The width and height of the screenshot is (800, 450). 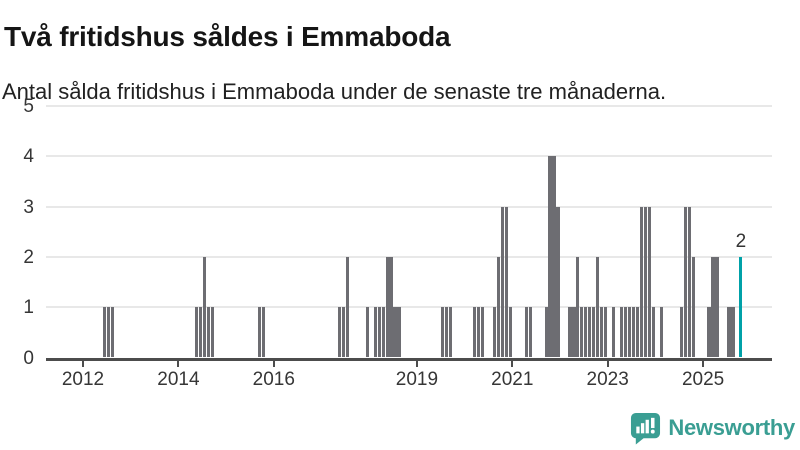 I want to click on y-tick-label: 2, so click(x=28, y=257).